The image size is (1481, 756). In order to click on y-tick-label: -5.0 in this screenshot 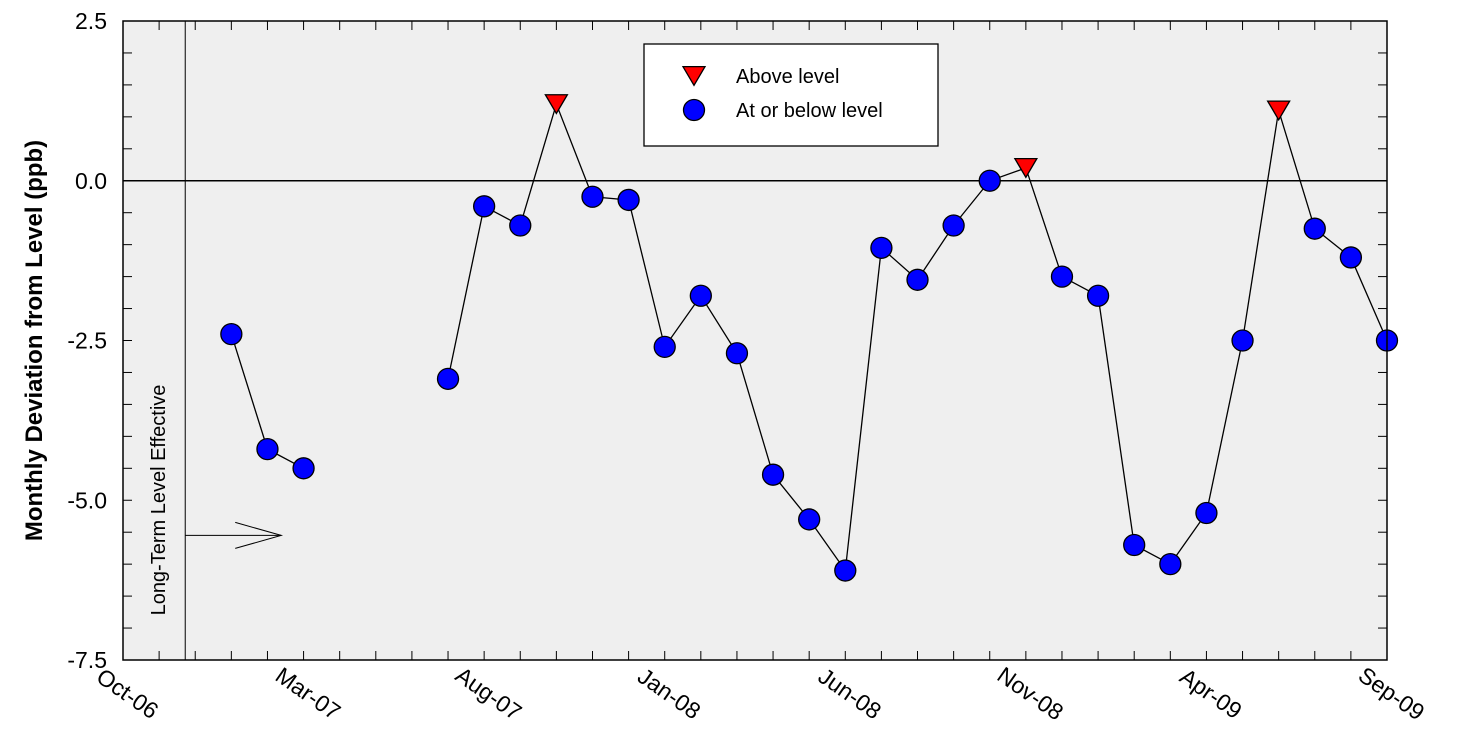, I will do `click(87, 500)`.